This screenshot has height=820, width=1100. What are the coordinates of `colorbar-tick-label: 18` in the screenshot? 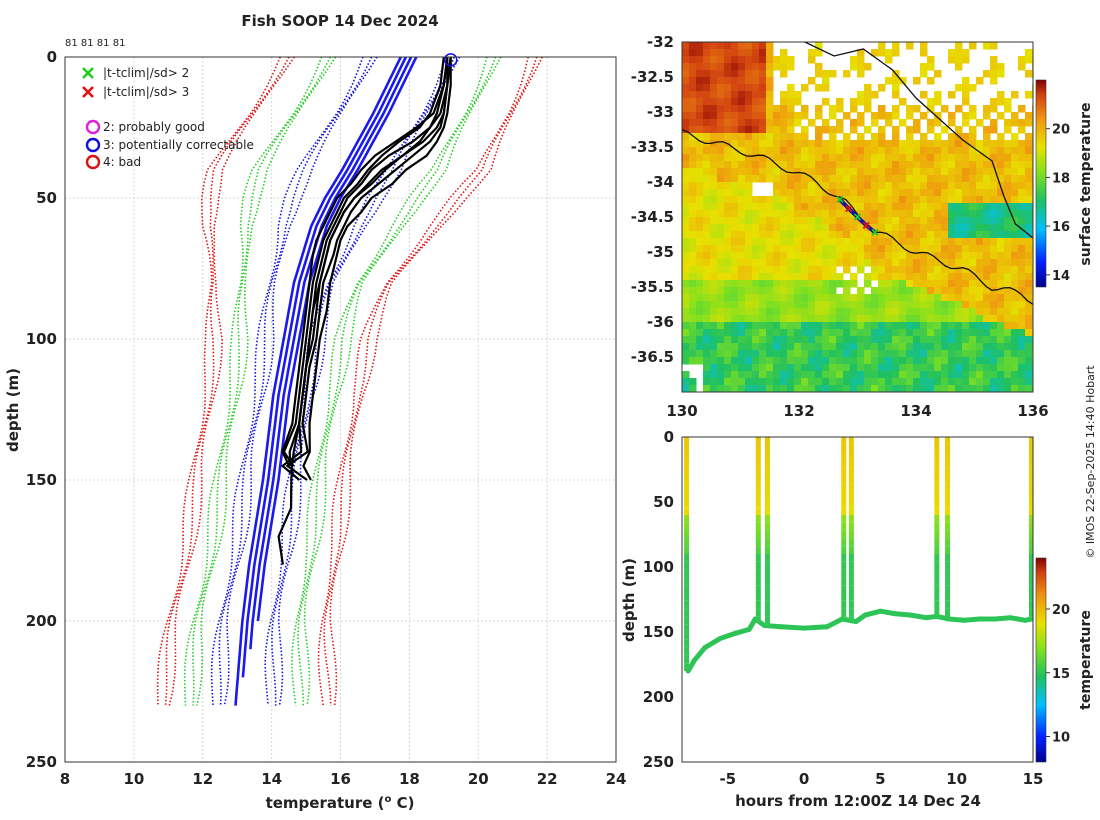 It's located at (1061, 178).